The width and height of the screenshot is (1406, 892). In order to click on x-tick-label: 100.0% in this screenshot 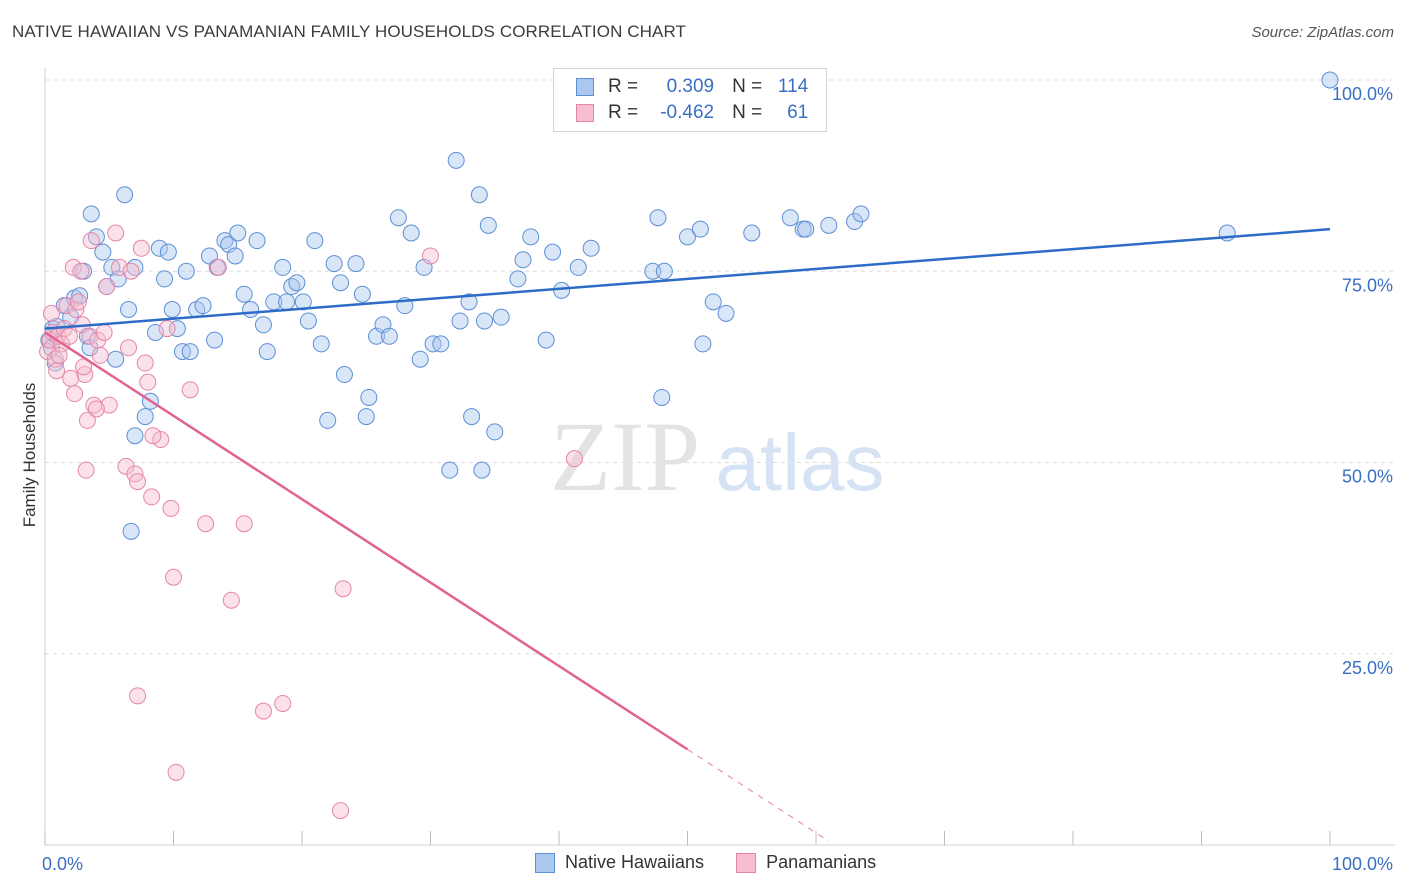, I will do `click(1362, 864)`.